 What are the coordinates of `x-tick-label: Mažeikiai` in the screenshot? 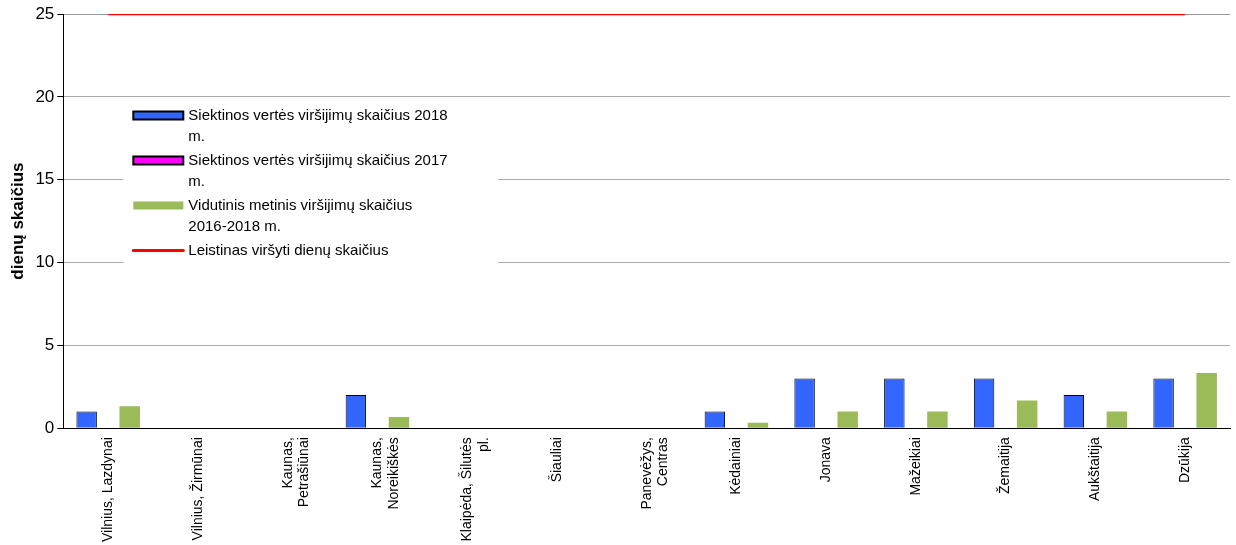 It's located at (914, 466).